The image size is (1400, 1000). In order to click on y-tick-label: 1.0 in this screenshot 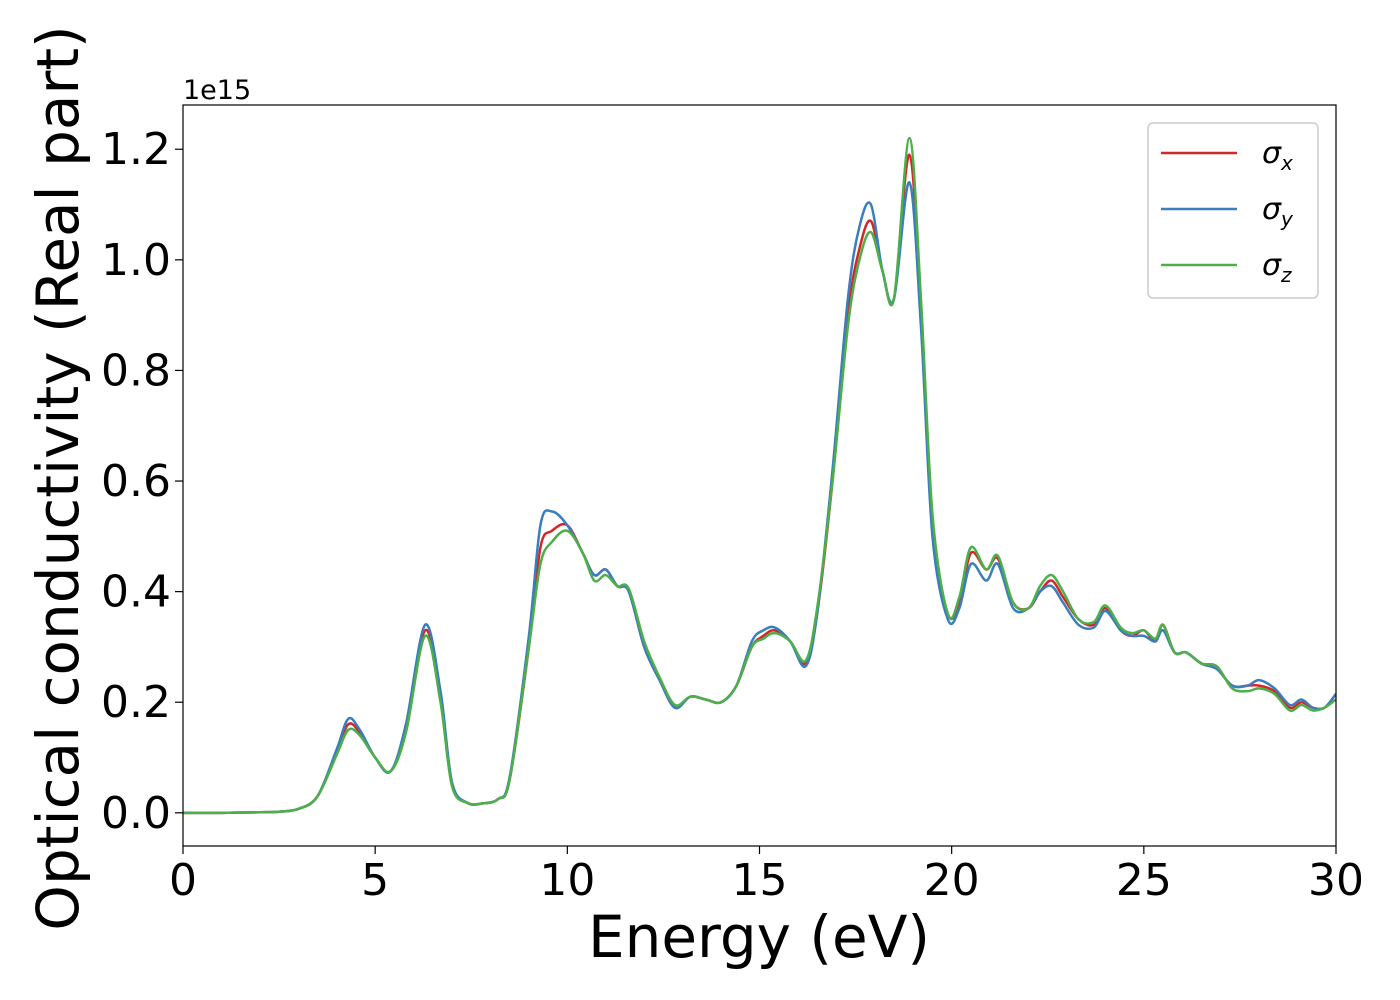, I will do `click(136, 260)`.